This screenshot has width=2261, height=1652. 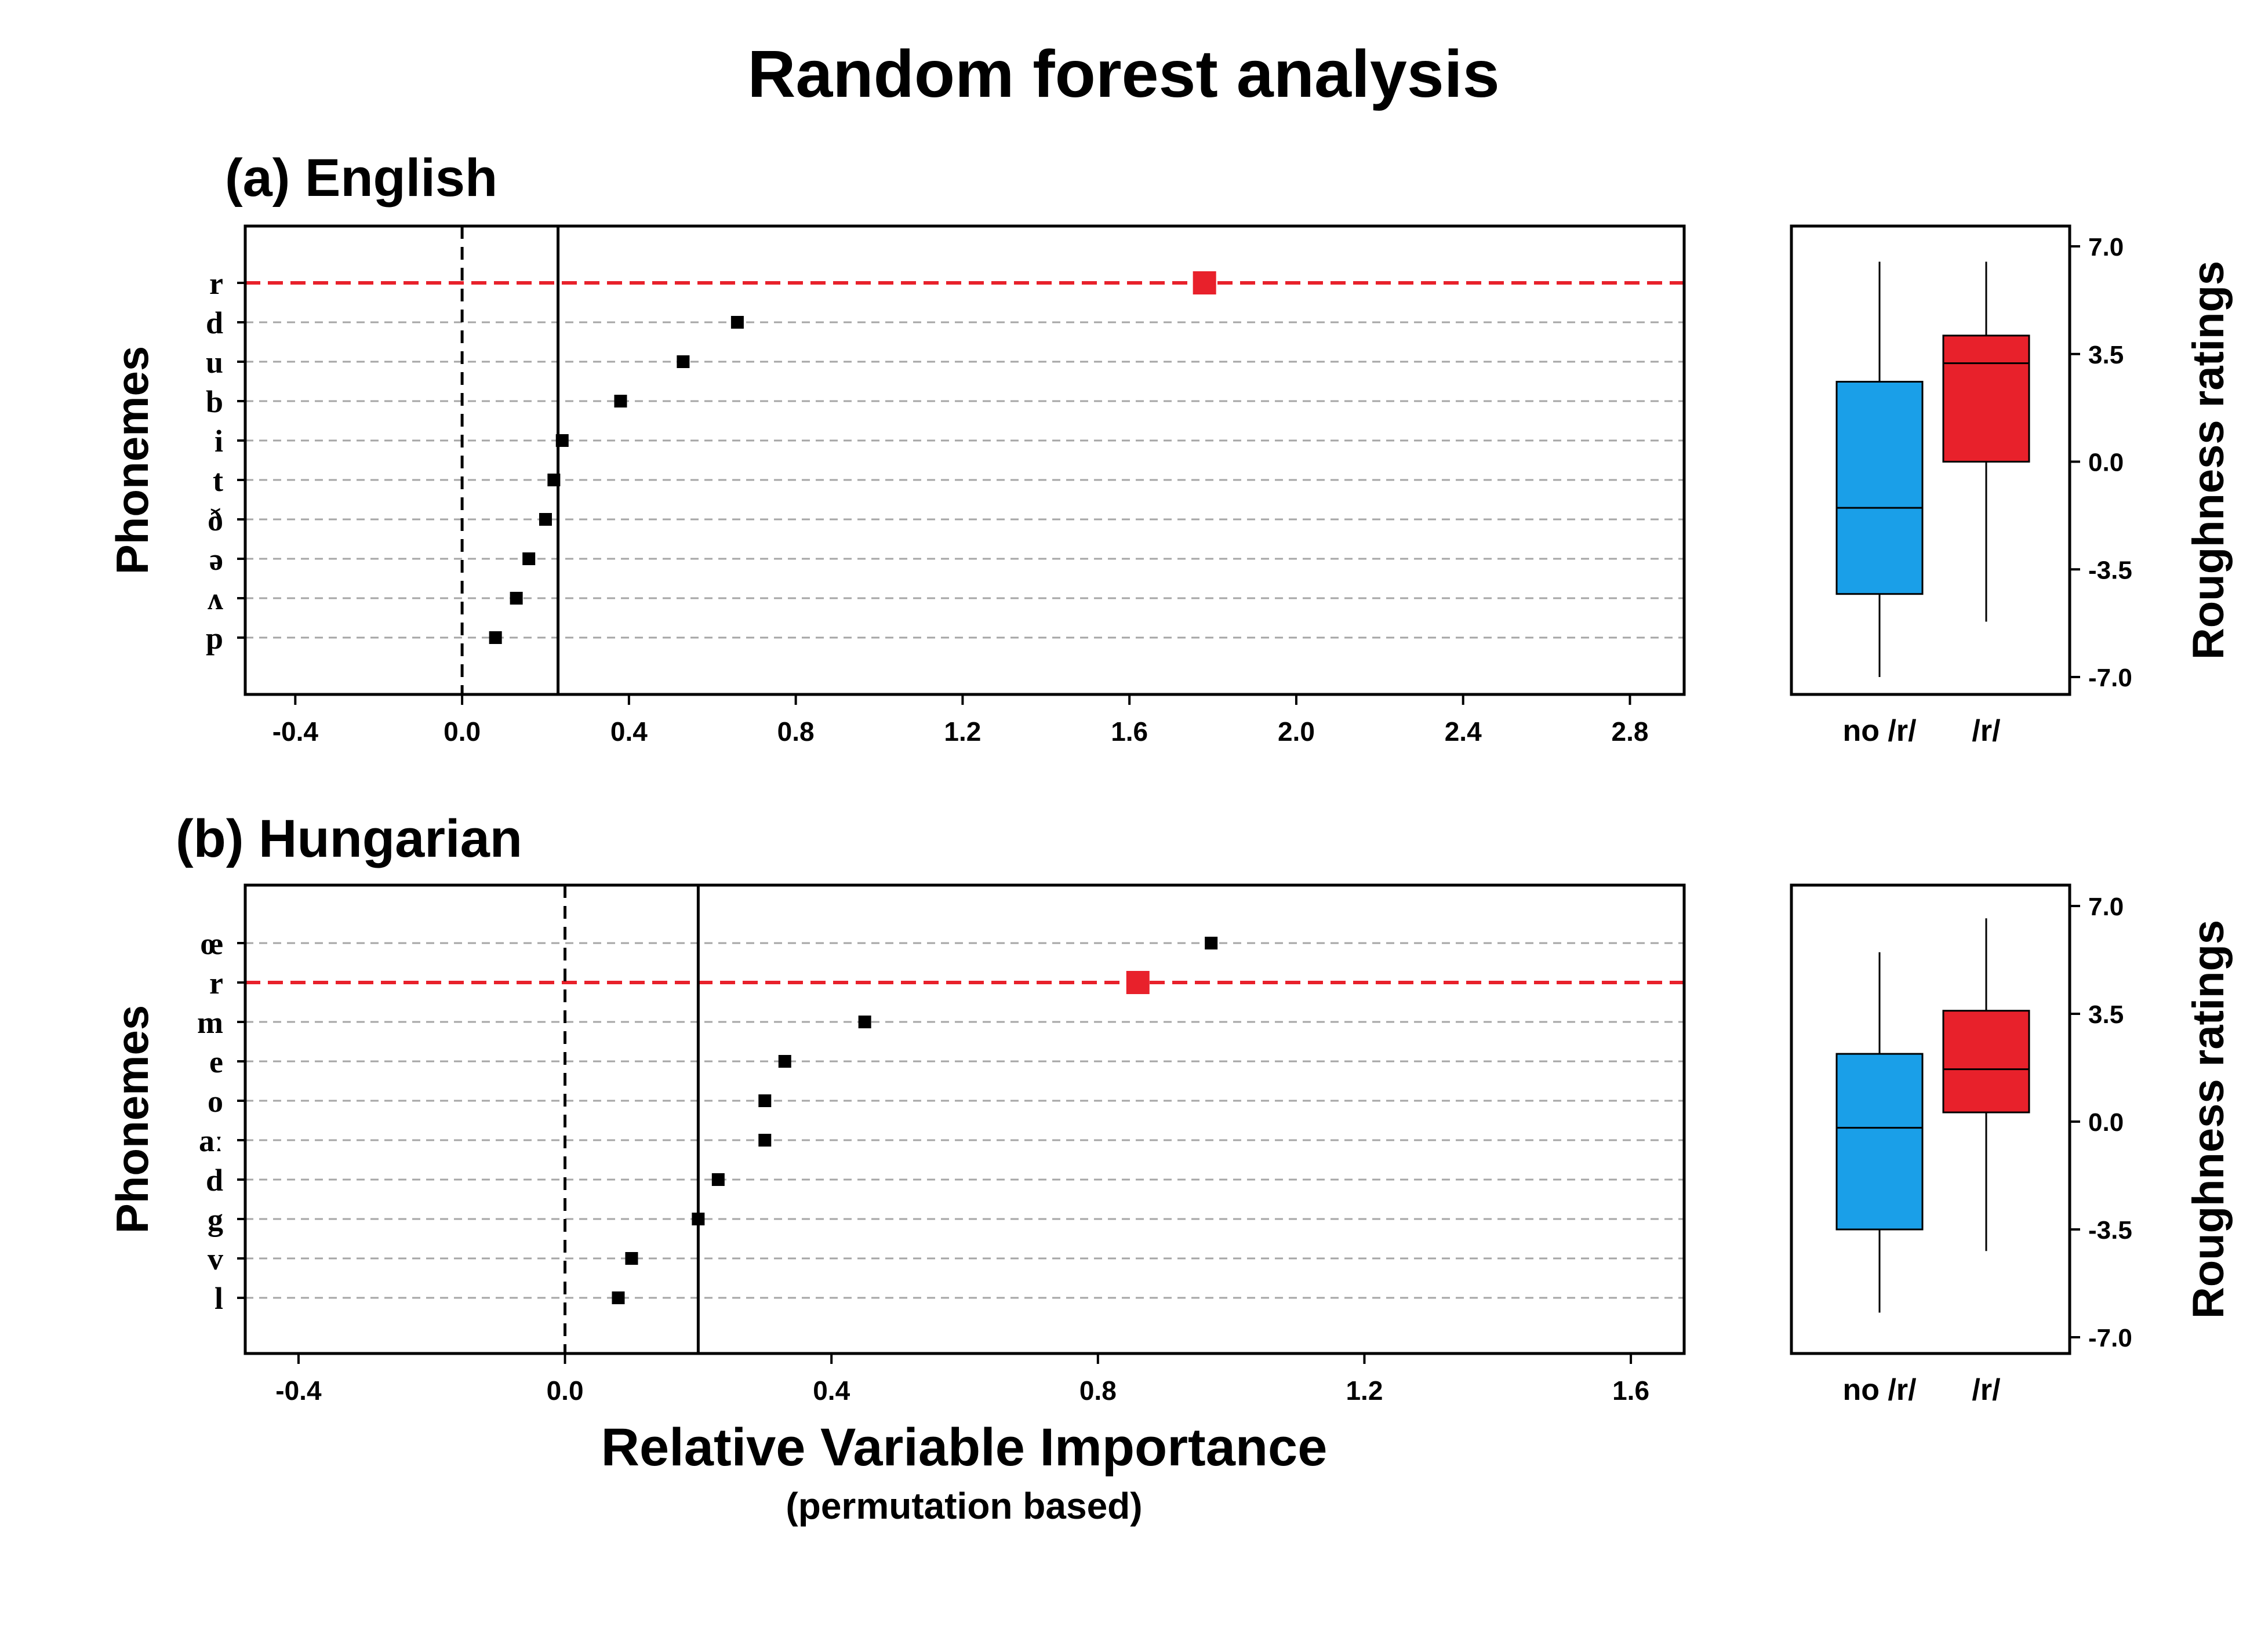 What do you see at coordinates (964, 1506) in the screenshot?
I see `x-axis-sublabel: (permutation based)` at bounding box center [964, 1506].